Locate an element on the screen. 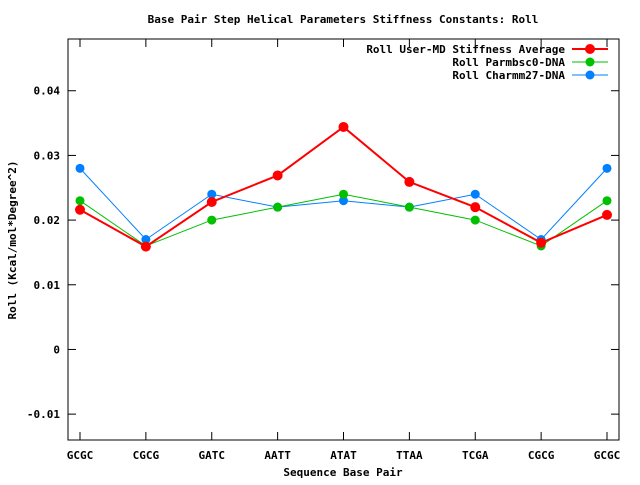 The image size is (640, 485). legend-label: Roll Parmbsc0-DNA is located at coordinates (508, 62).